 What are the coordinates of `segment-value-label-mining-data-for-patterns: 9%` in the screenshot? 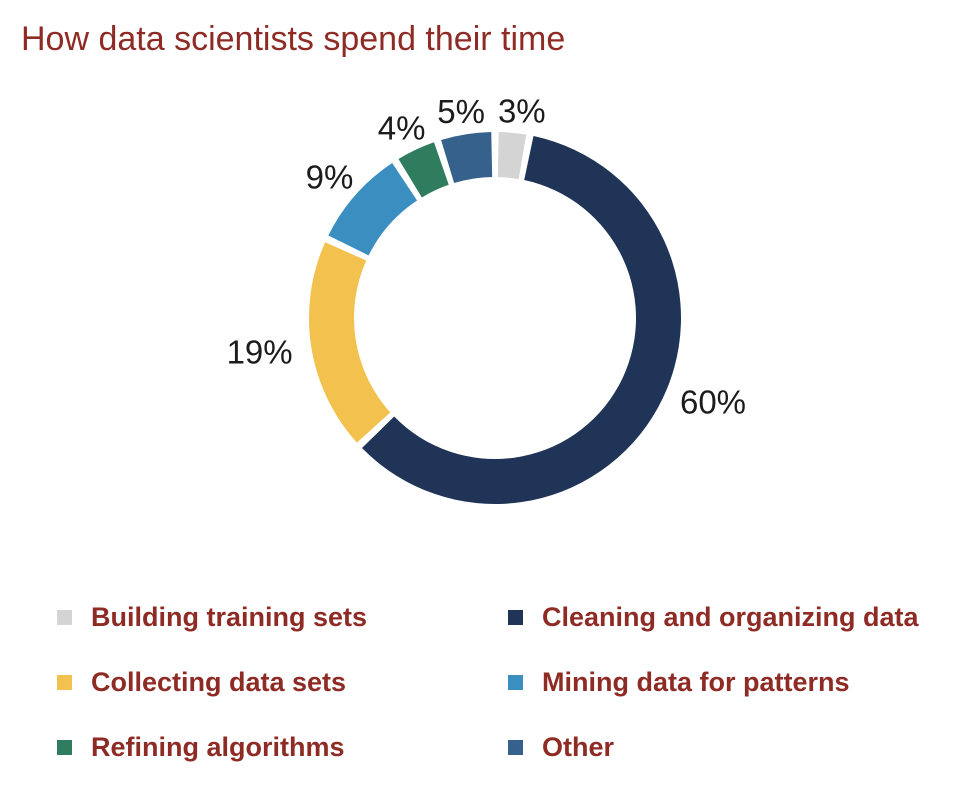 It's located at (330, 177).